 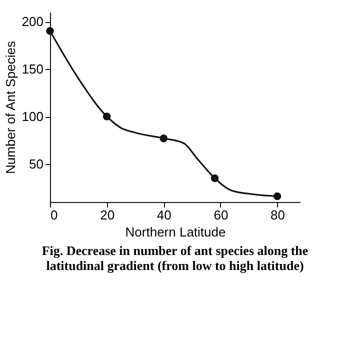 I want to click on x-tick-label: 20, so click(x=107, y=215).